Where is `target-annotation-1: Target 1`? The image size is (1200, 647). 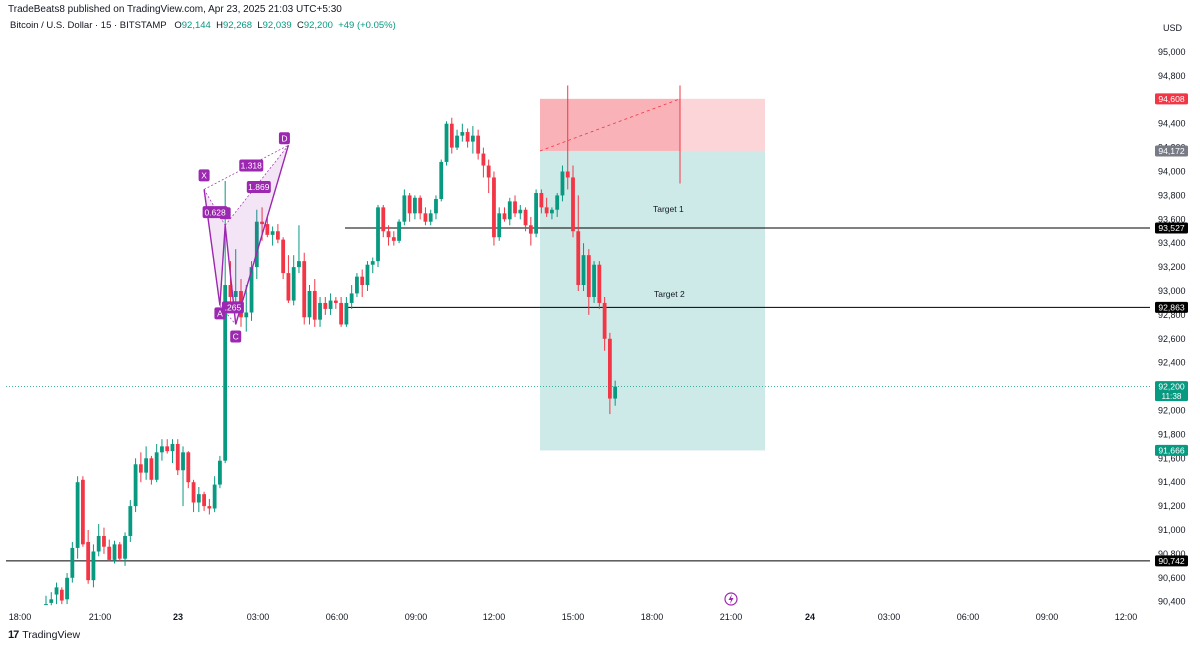
target-annotation-1: Target 1 is located at coordinates (668, 209).